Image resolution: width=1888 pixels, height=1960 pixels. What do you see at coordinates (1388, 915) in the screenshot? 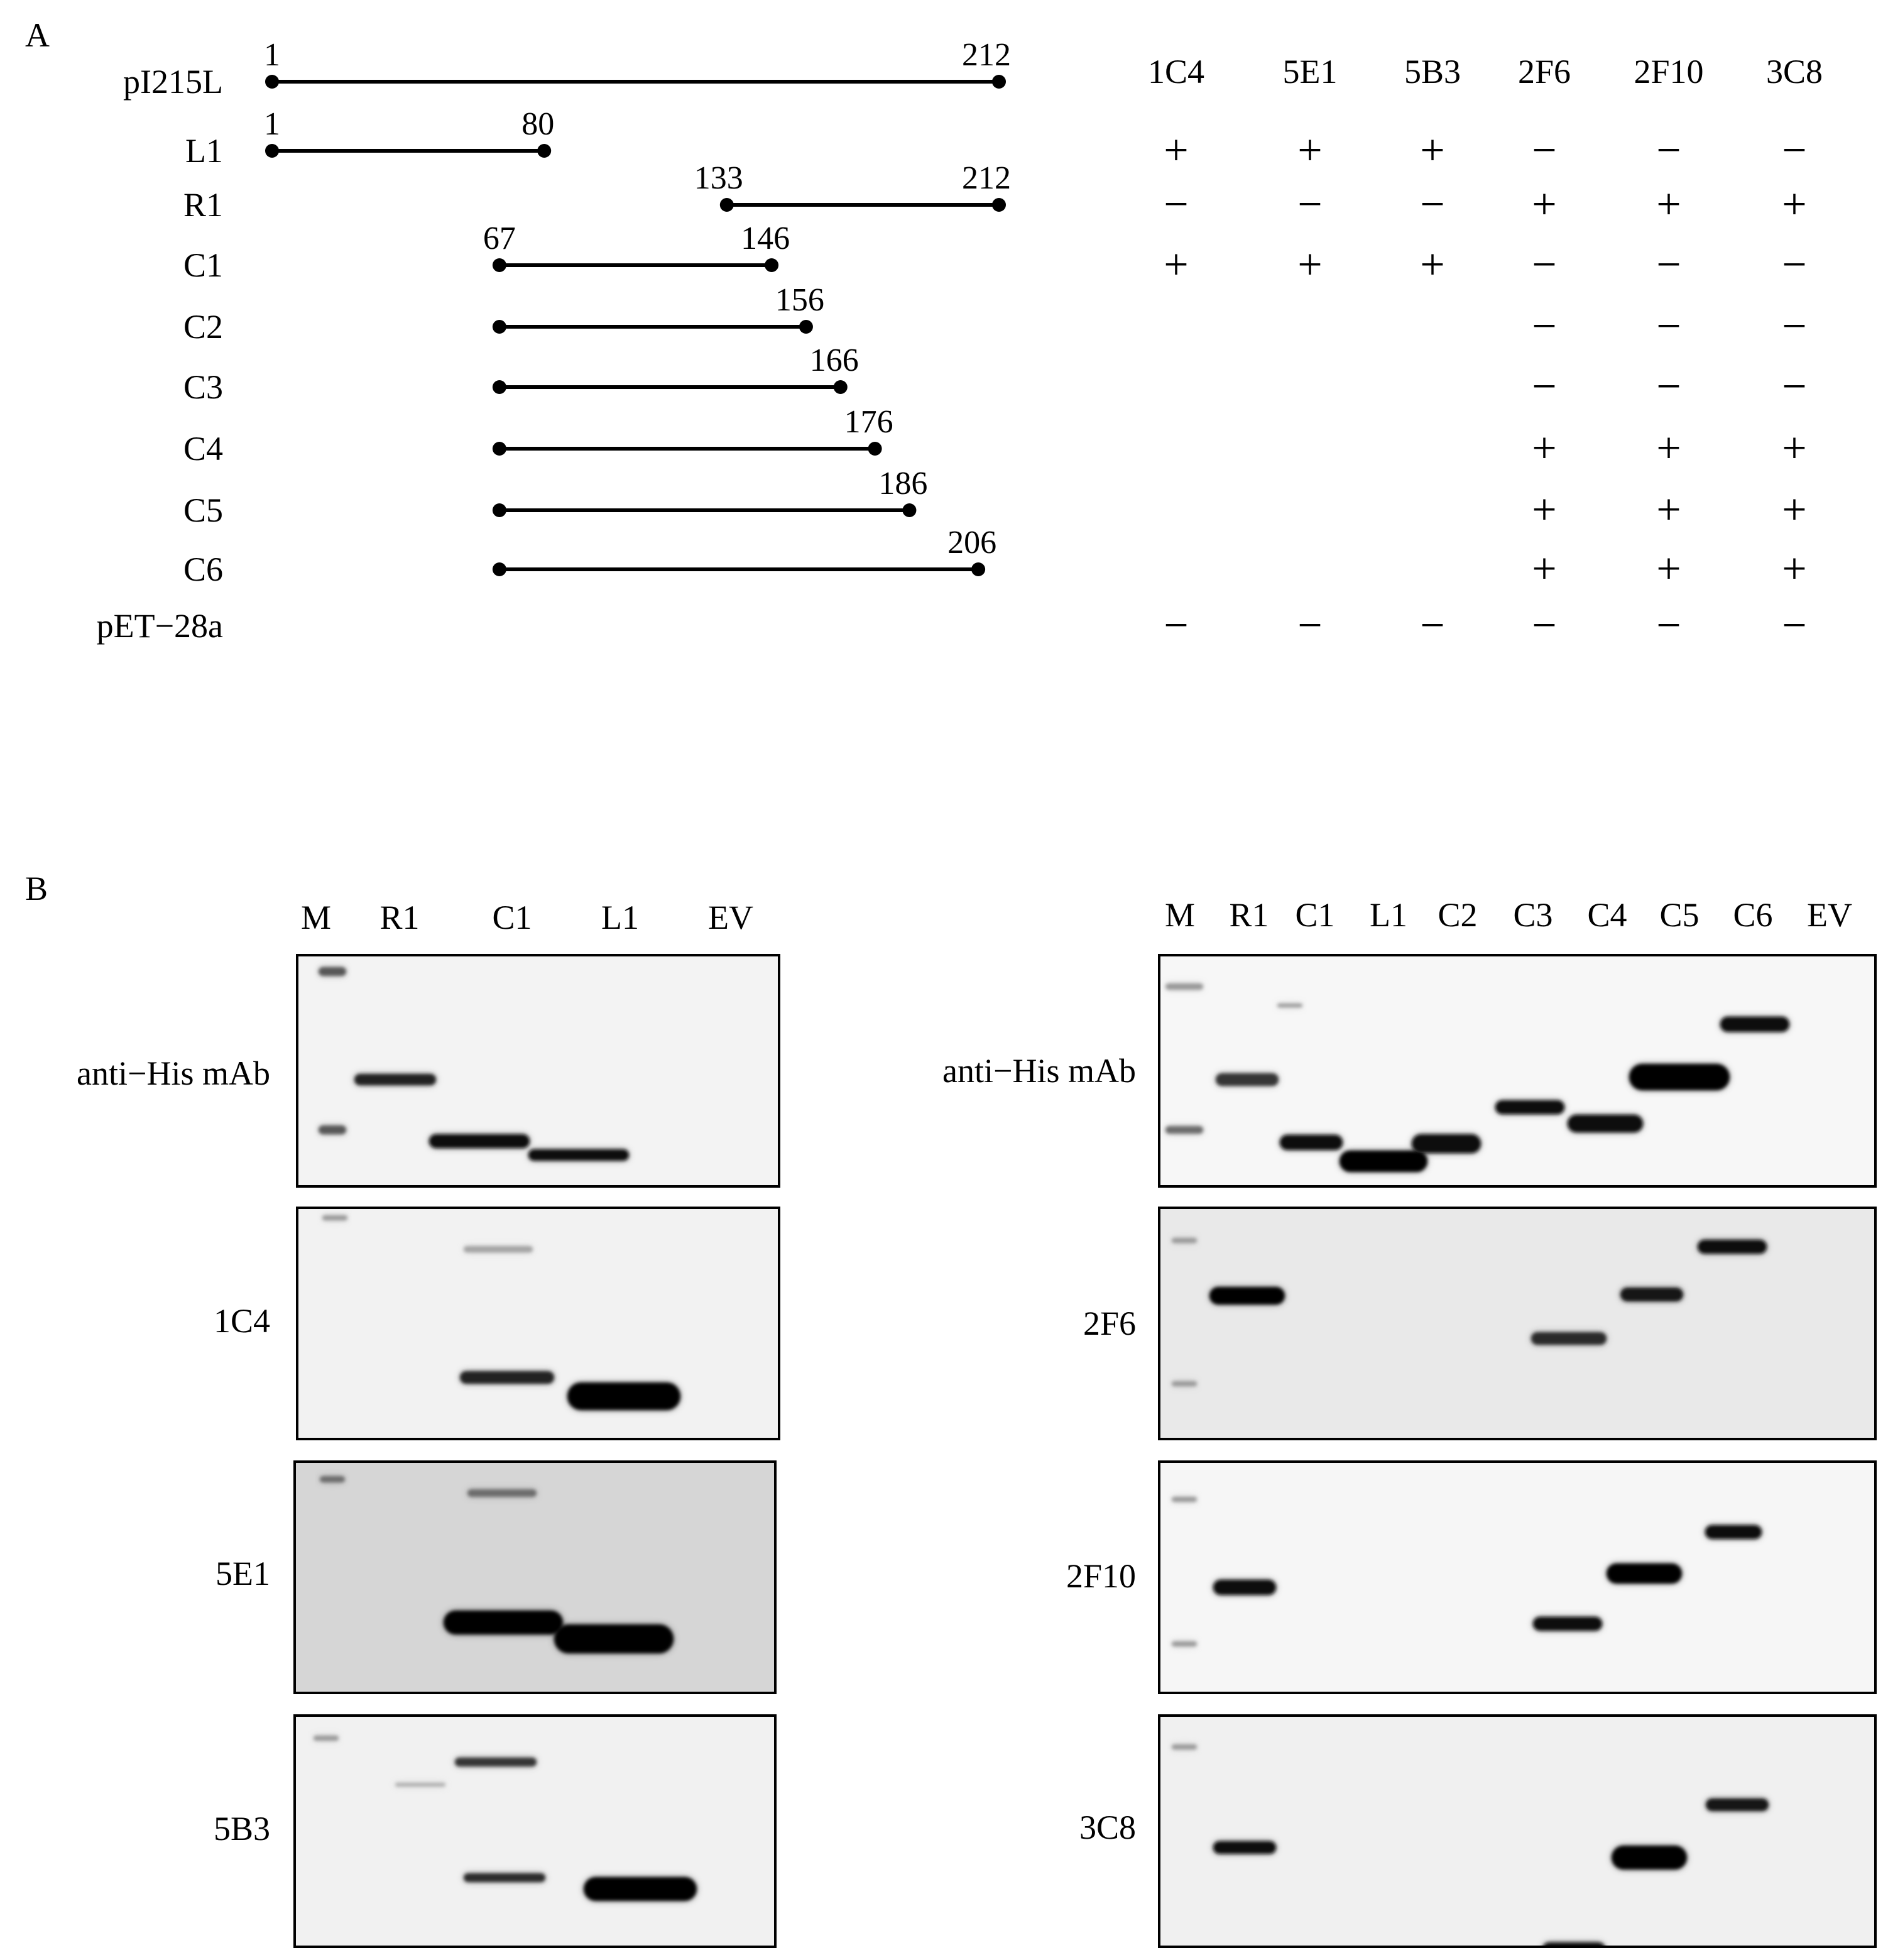
I see `lane-header: L1` at bounding box center [1388, 915].